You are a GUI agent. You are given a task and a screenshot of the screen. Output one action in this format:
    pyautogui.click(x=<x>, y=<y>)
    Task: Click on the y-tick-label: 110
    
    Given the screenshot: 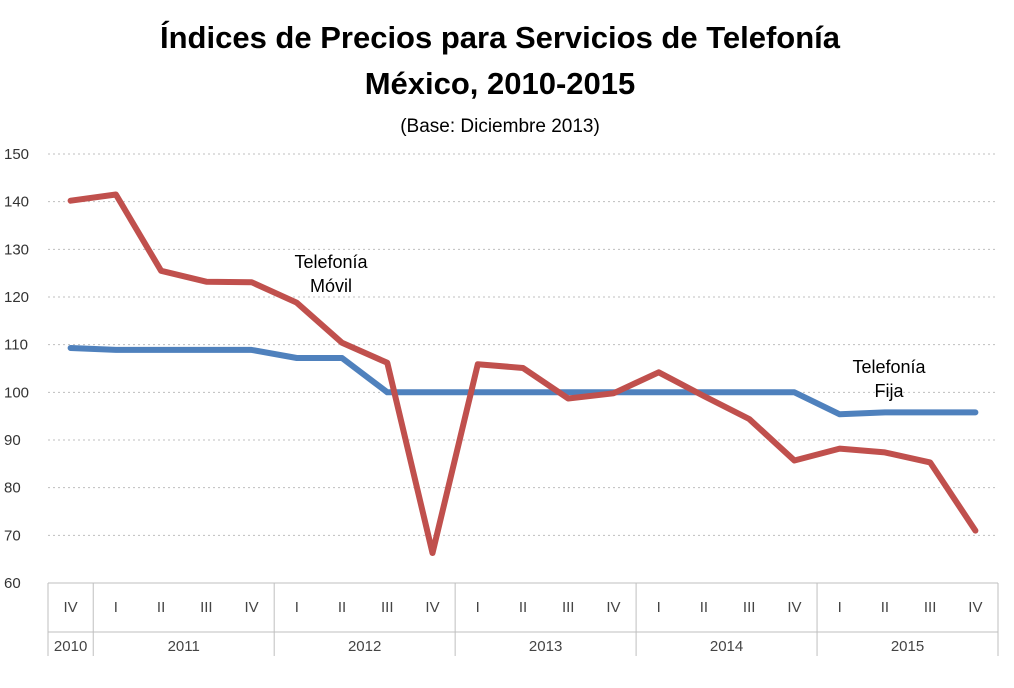 What is the action you would take?
    pyautogui.click(x=16, y=345)
    